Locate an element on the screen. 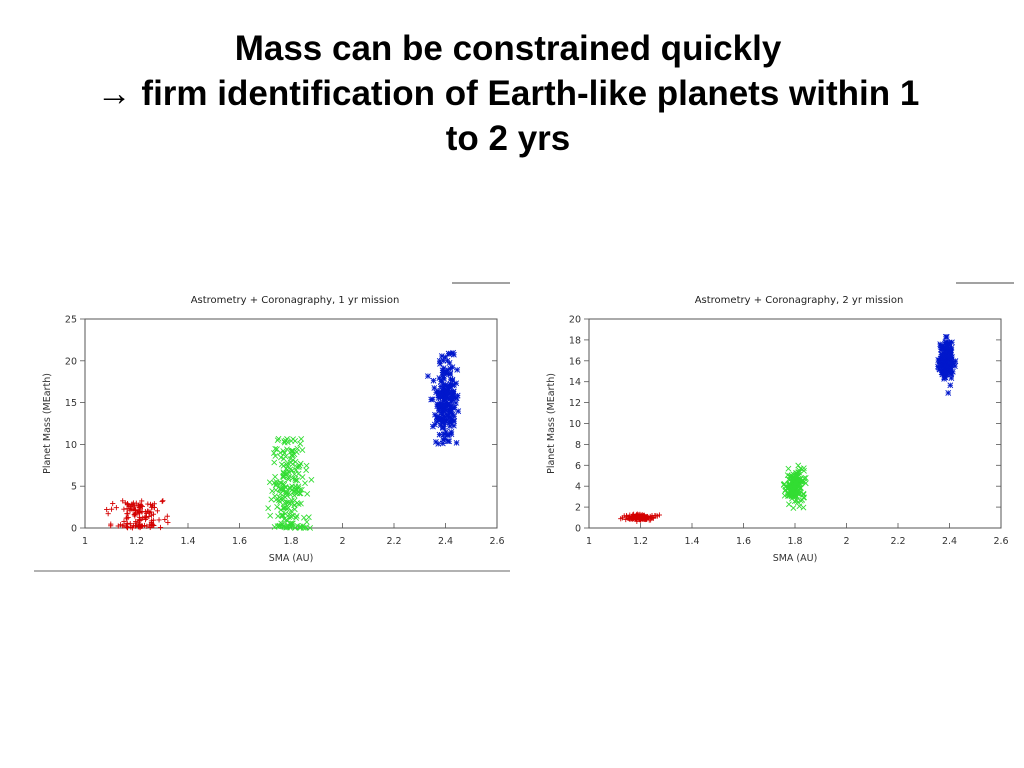 The image size is (1024, 768). y-tick-label: 20 is located at coordinates (575, 320).